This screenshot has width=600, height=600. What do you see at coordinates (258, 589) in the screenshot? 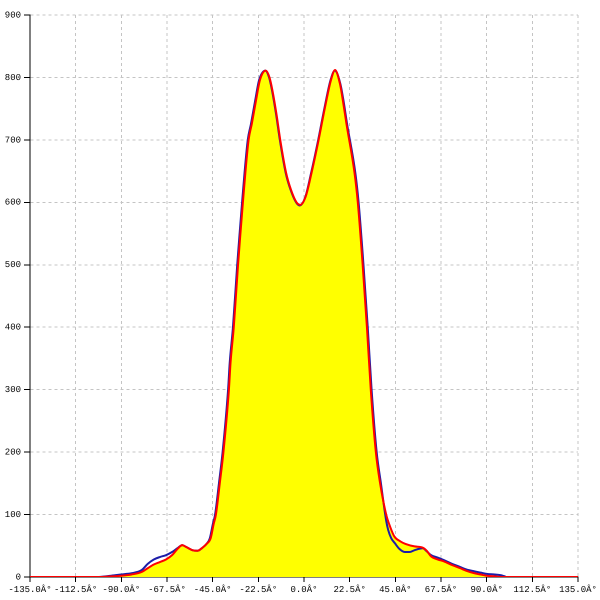
I see `x-tick-label: -22.5Â°` at bounding box center [258, 589].